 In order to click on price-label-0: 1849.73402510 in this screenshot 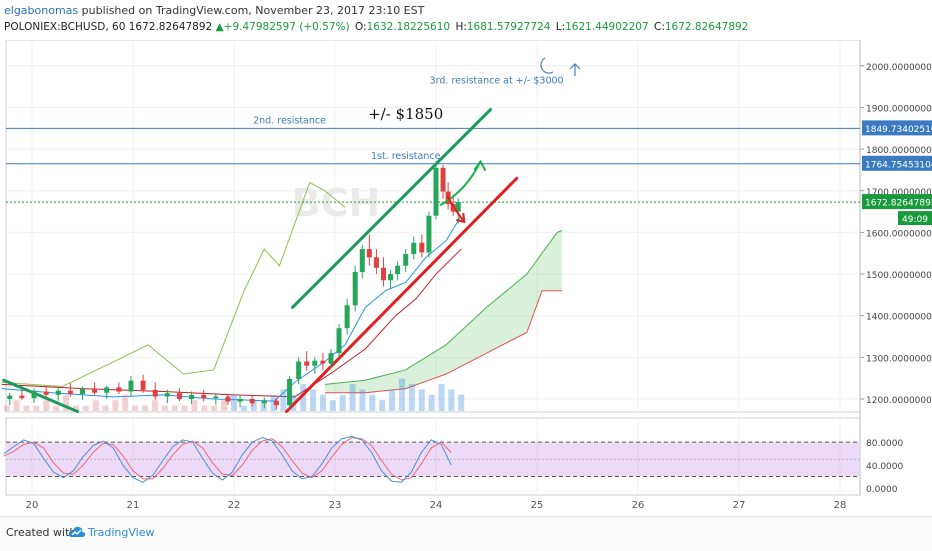, I will do `click(898, 130)`.